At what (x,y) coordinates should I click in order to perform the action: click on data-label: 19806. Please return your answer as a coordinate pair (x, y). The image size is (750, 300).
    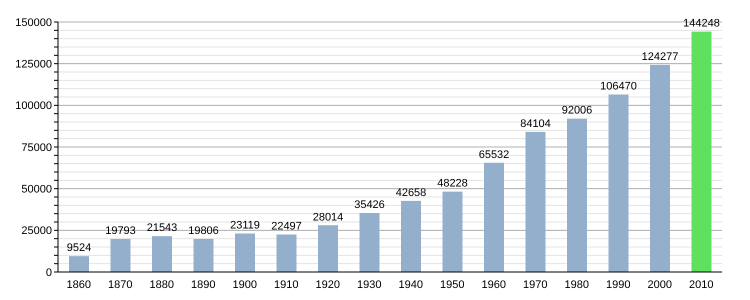
    Looking at the image, I should click on (203, 230).